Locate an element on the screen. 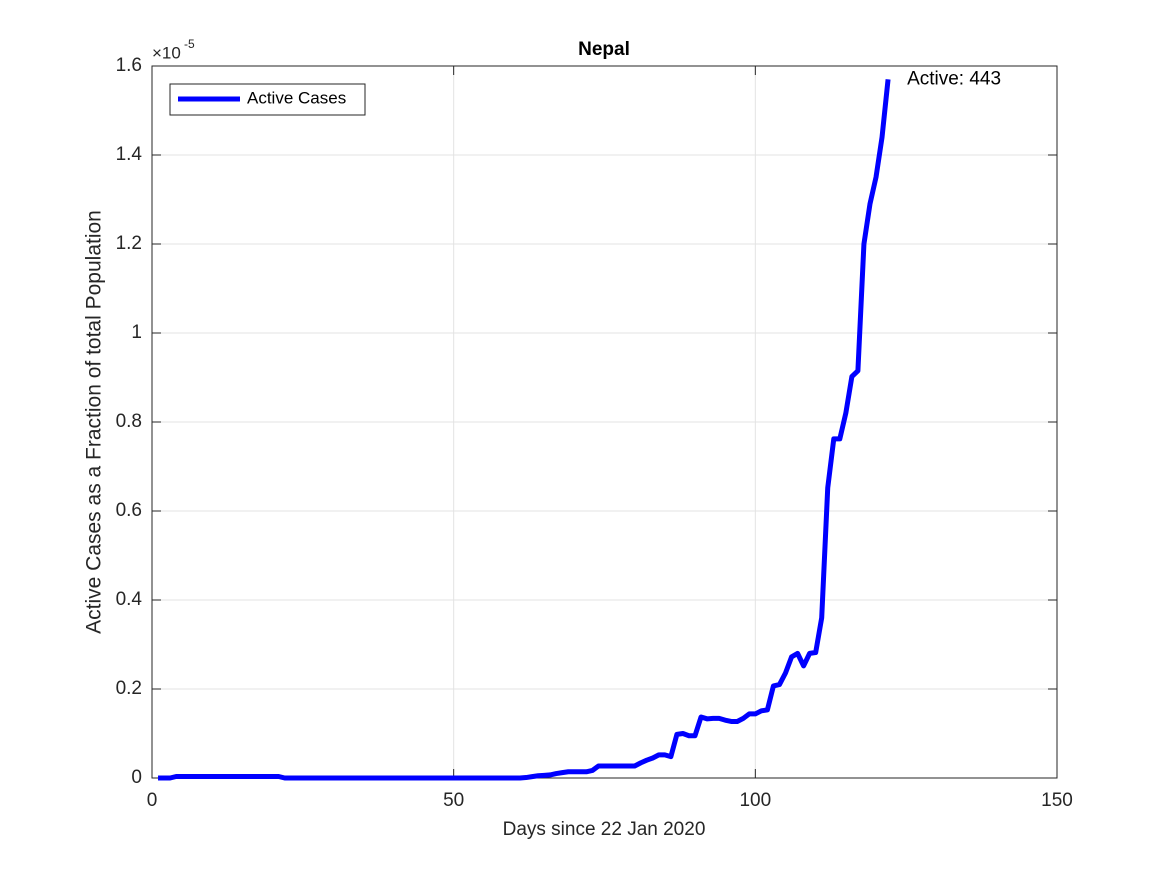 Image resolution: width=1167 pixels, height=875 pixels. x-tick-label: 150 is located at coordinates (1057, 800).